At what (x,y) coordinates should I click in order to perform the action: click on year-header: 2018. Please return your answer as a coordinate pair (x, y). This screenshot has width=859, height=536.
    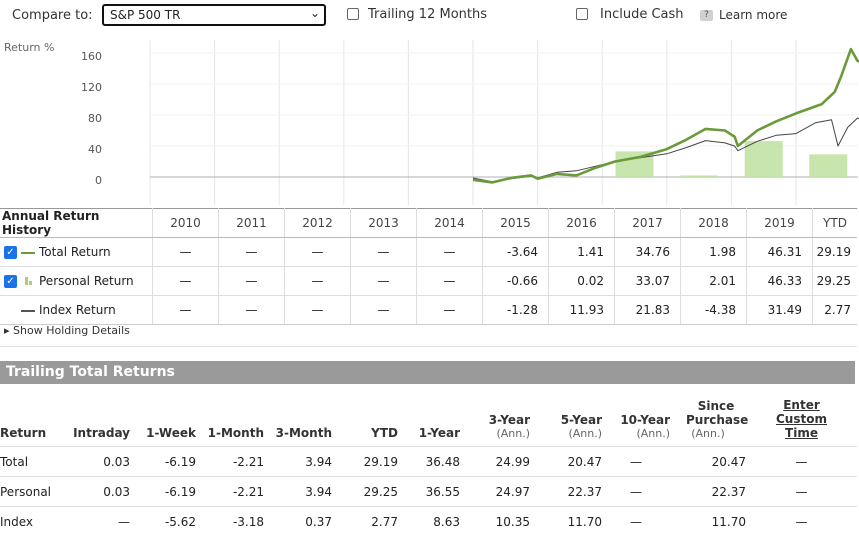
    Looking at the image, I should click on (714, 223).